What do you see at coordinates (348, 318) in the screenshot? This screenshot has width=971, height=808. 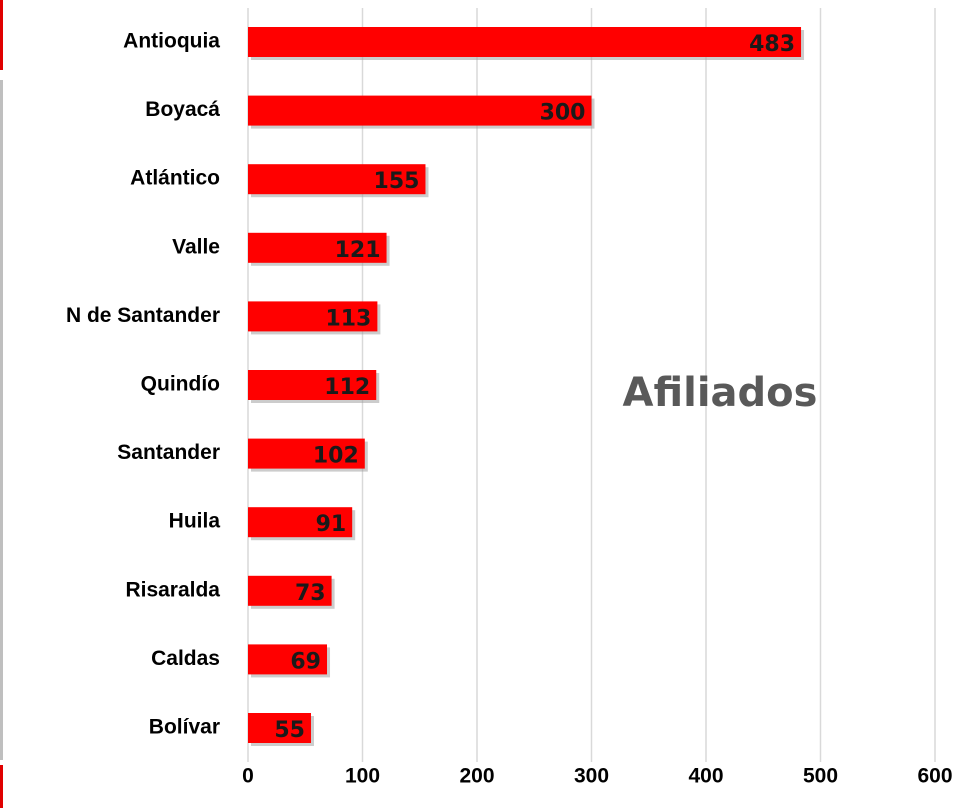 I see `value-label: 113` at bounding box center [348, 318].